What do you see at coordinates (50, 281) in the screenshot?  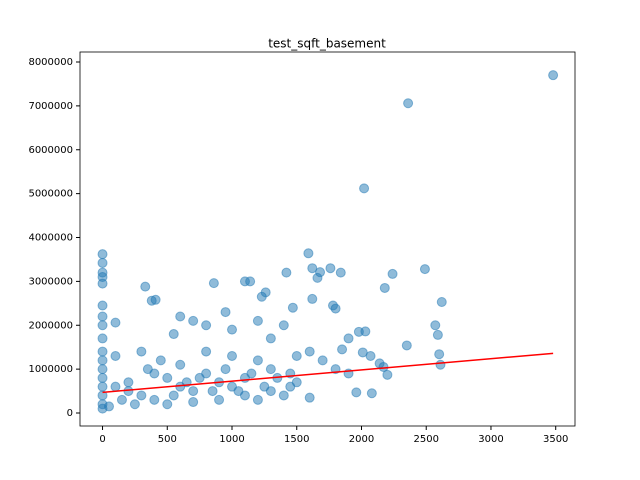 I see `y-tick-label: 3000000` at bounding box center [50, 281].